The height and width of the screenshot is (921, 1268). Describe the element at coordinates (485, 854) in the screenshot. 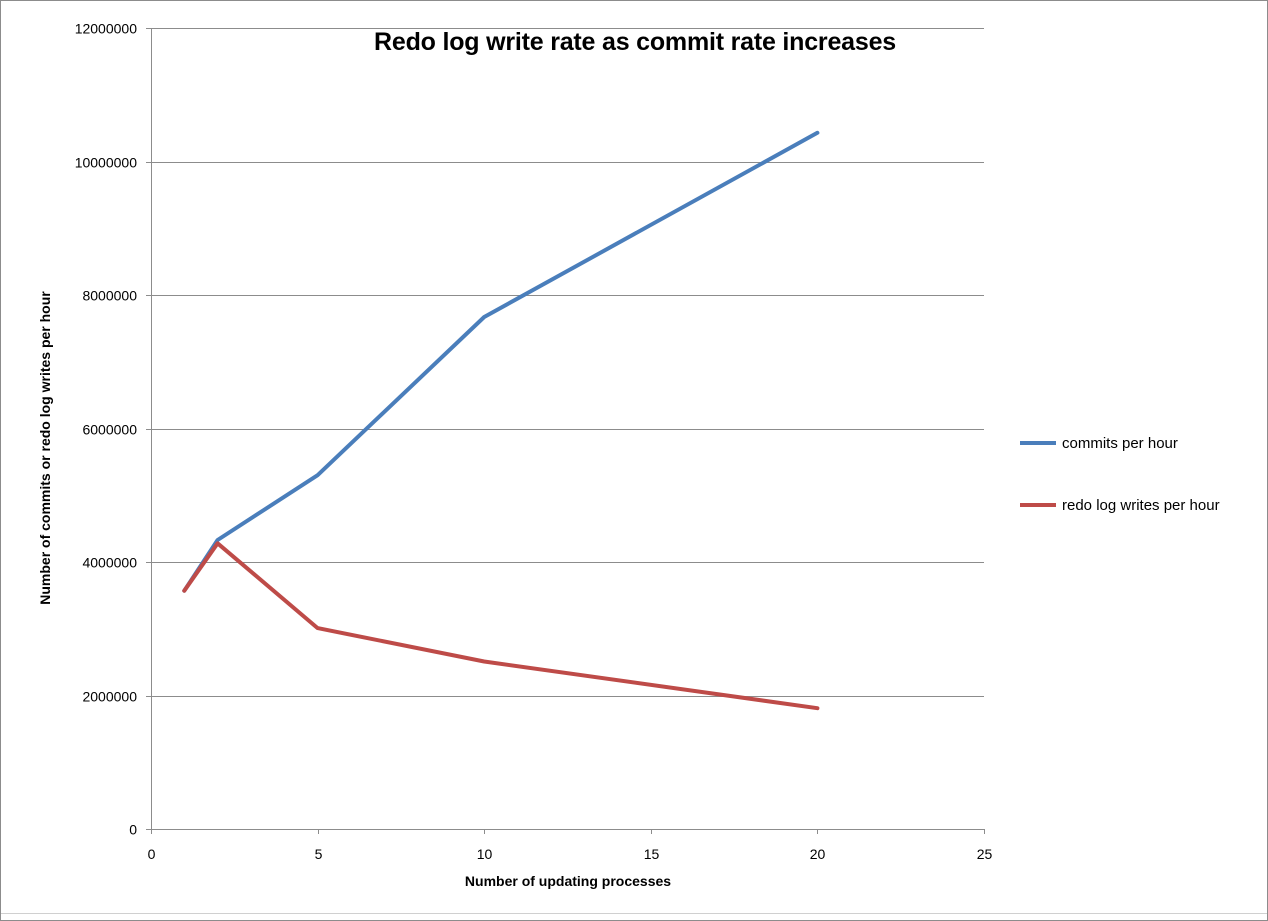

I see `x-tick-label: 10` at that location.